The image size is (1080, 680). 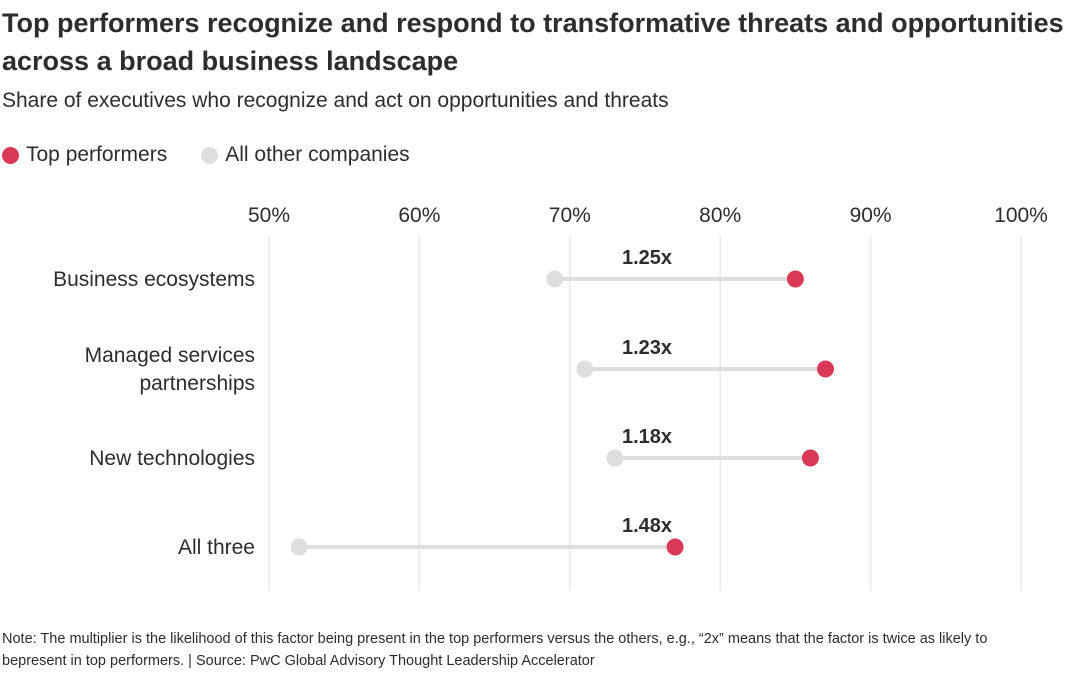 I want to click on x-tick-label: 50%, so click(x=269, y=215).